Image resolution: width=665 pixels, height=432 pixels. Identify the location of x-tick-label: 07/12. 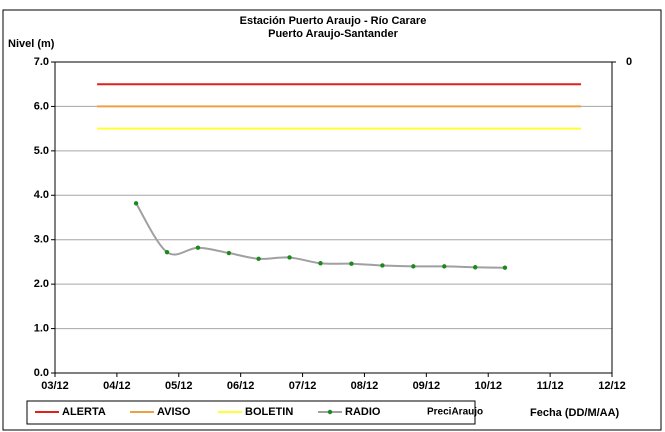
(303, 386).